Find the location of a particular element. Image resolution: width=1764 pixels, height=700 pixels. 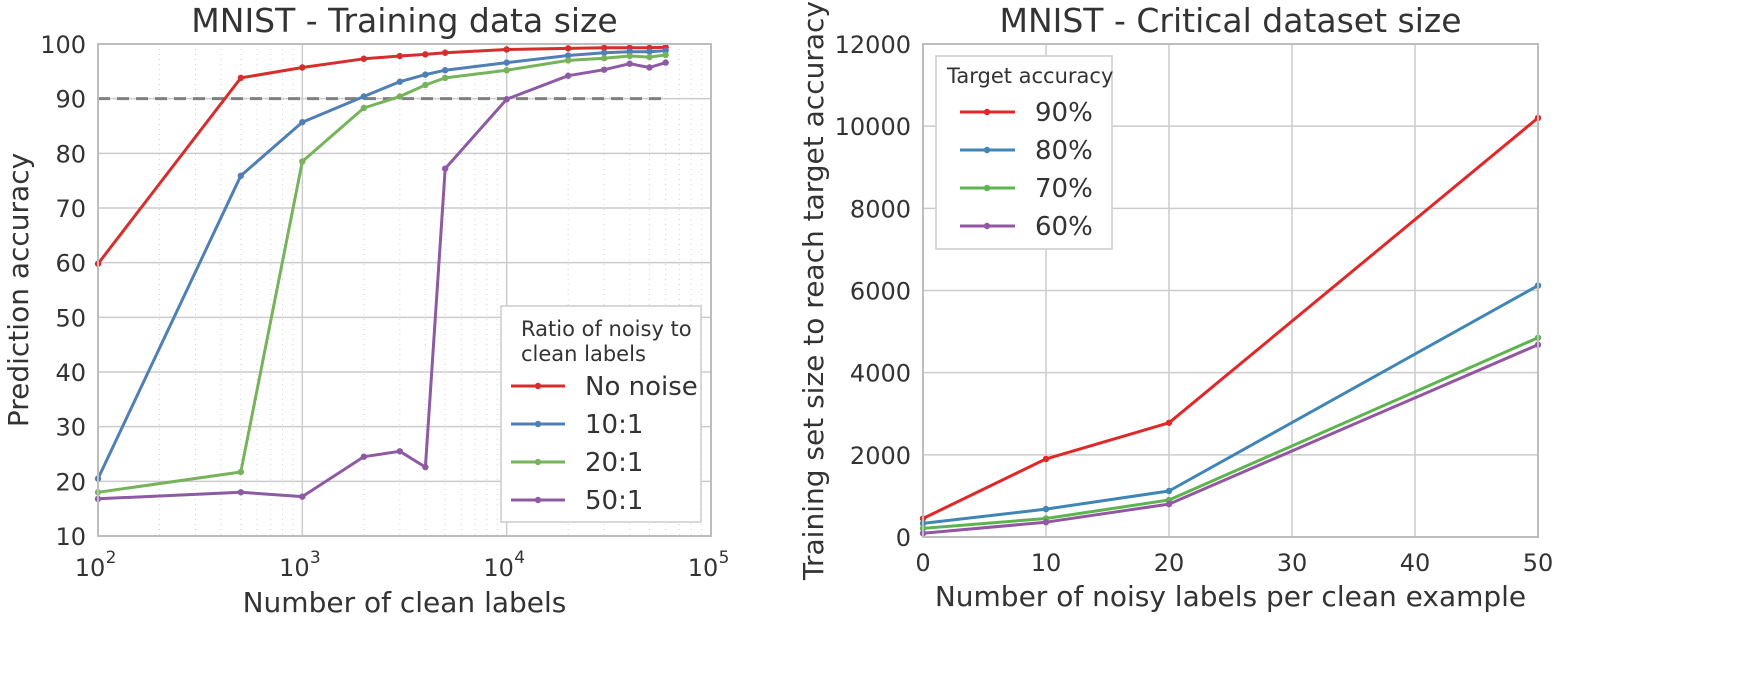

x-tick-label: 40 is located at coordinates (1415, 563).